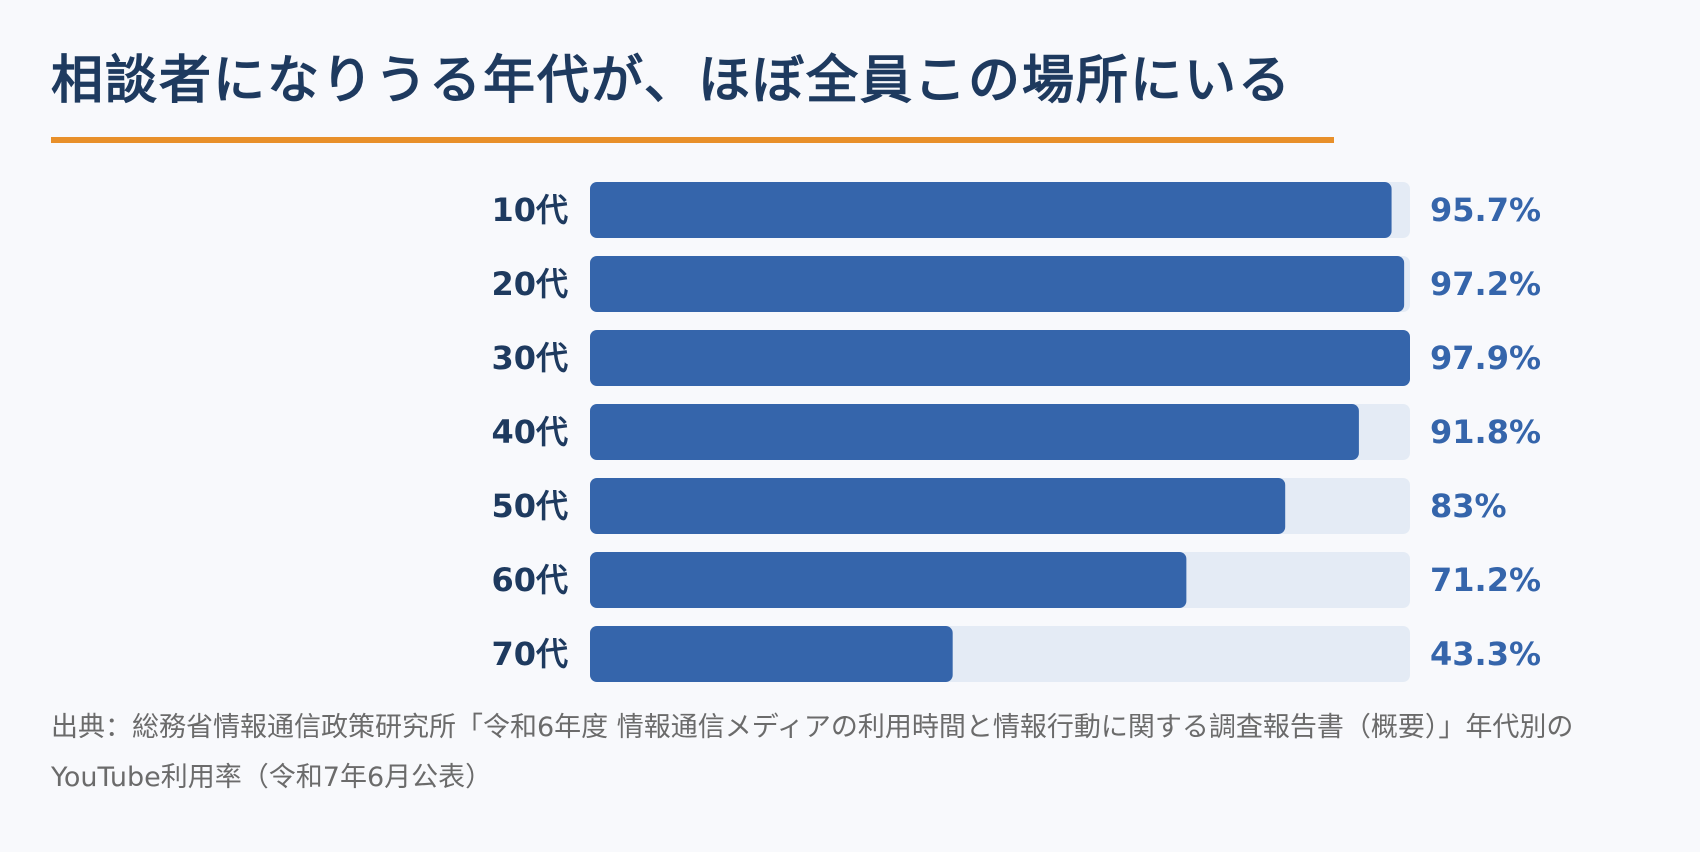 The height and width of the screenshot is (852, 1700). I want to click on category-label: 20代, so click(529, 284).